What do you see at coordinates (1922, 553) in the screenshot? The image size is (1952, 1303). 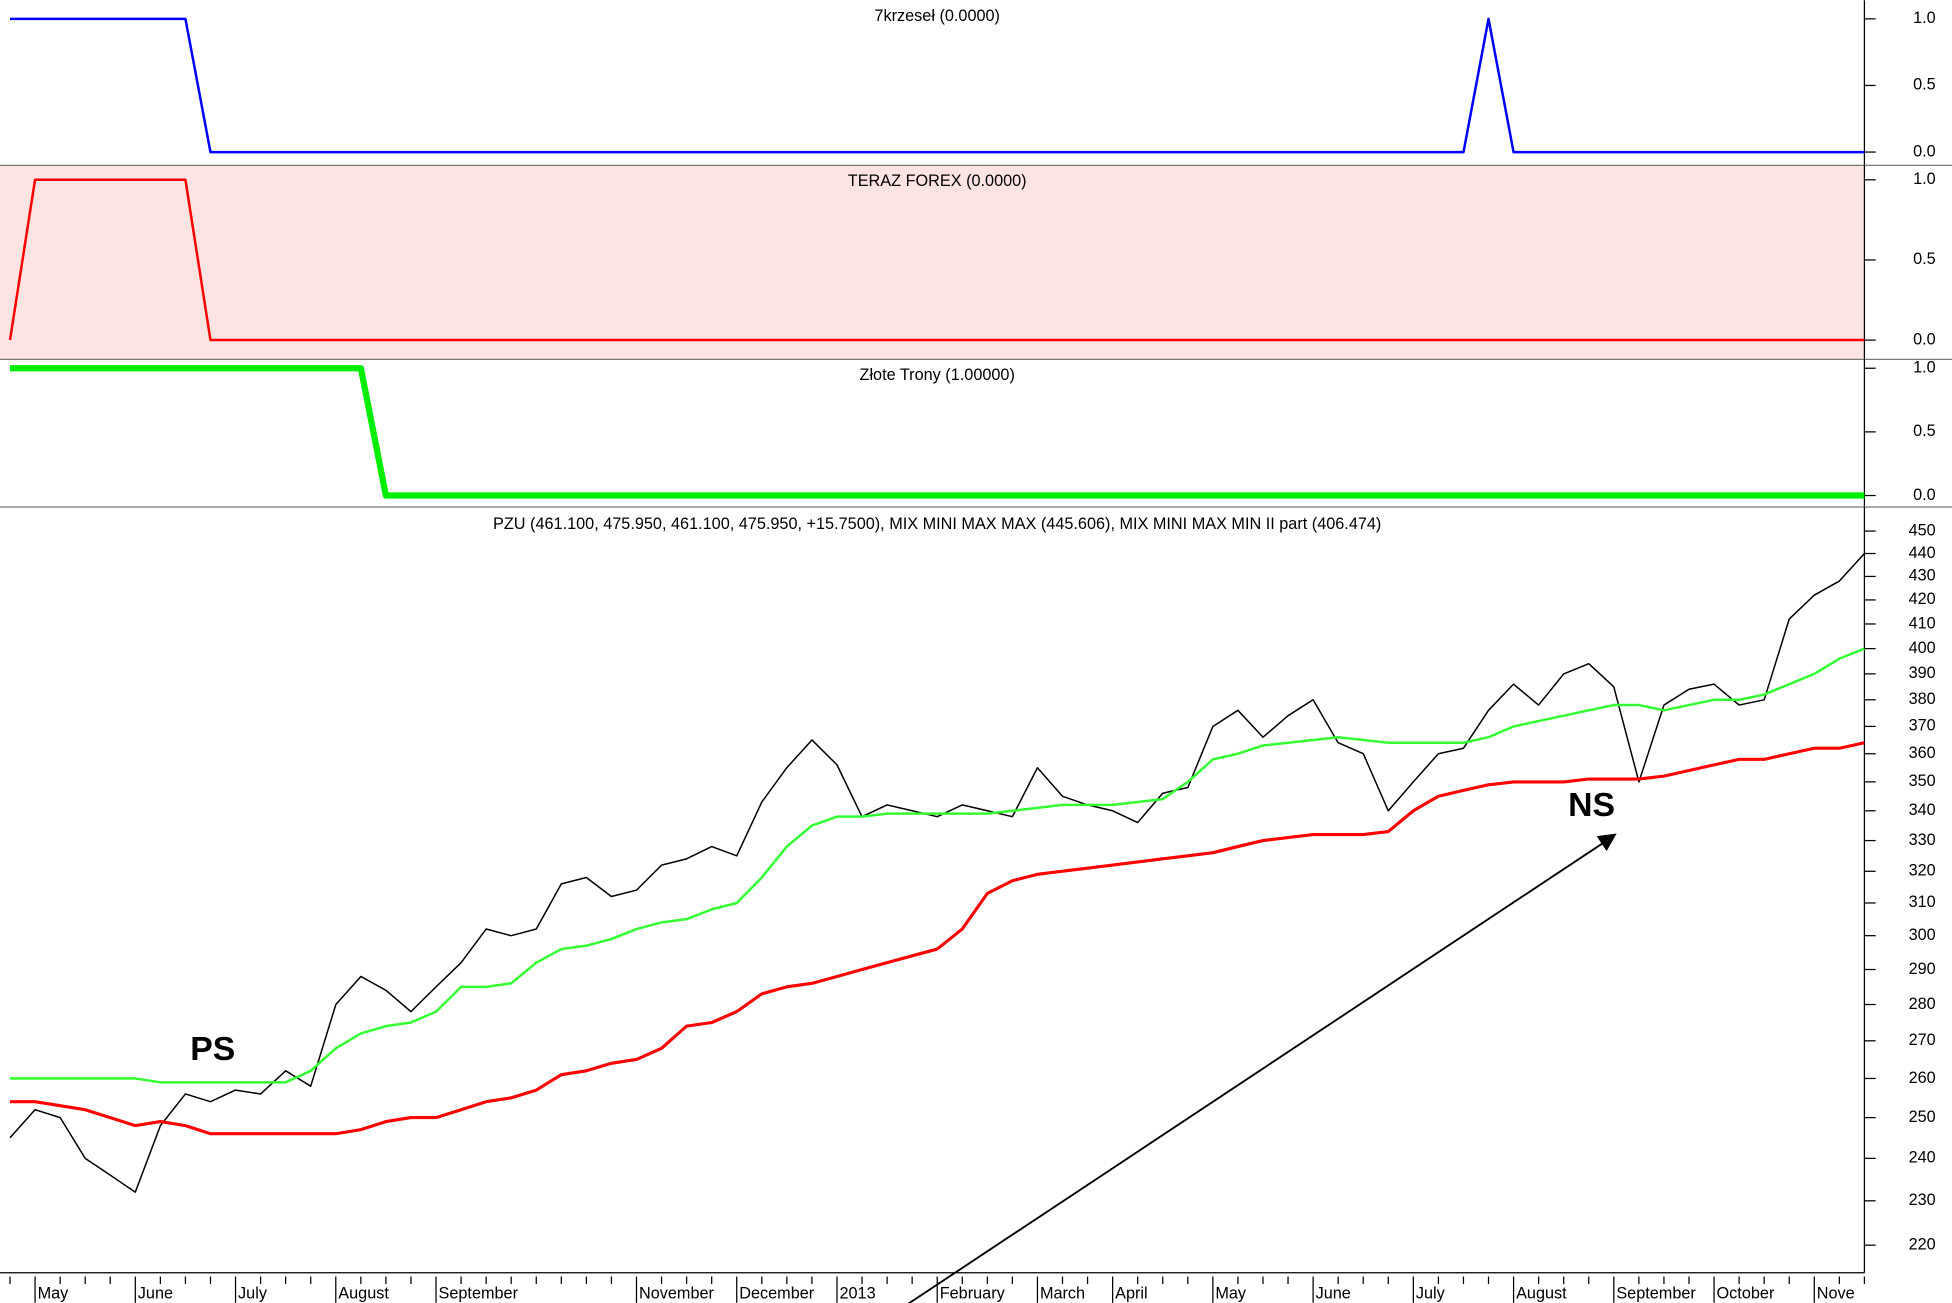 I see `y-tick-label: 440` at bounding box center [1922, 553].